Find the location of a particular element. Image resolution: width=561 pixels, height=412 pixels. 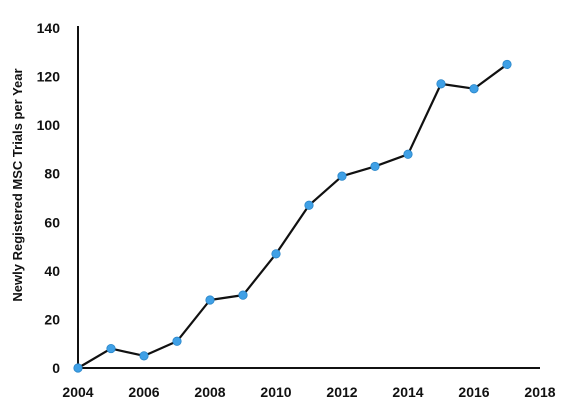

x-tick-label: 2012 is located at coordinates (341, 392).